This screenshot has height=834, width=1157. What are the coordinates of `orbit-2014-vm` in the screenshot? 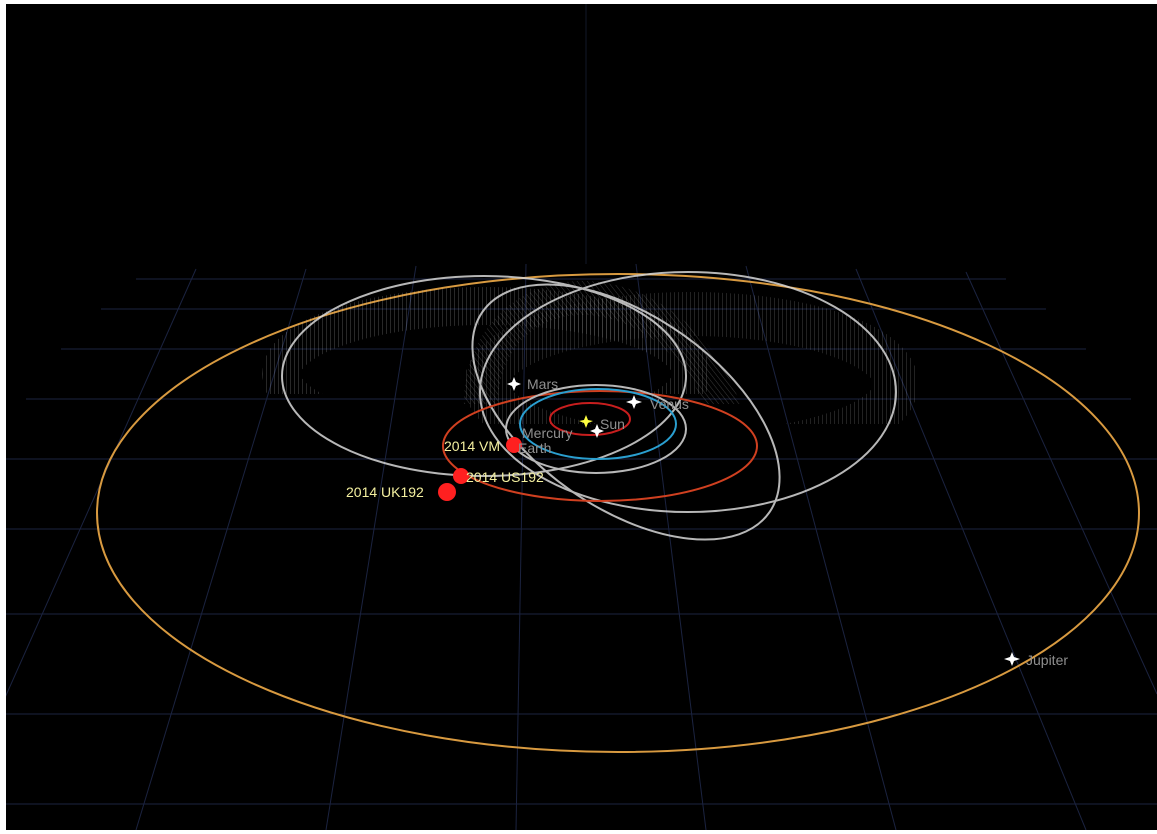 It's located at (626, 412).